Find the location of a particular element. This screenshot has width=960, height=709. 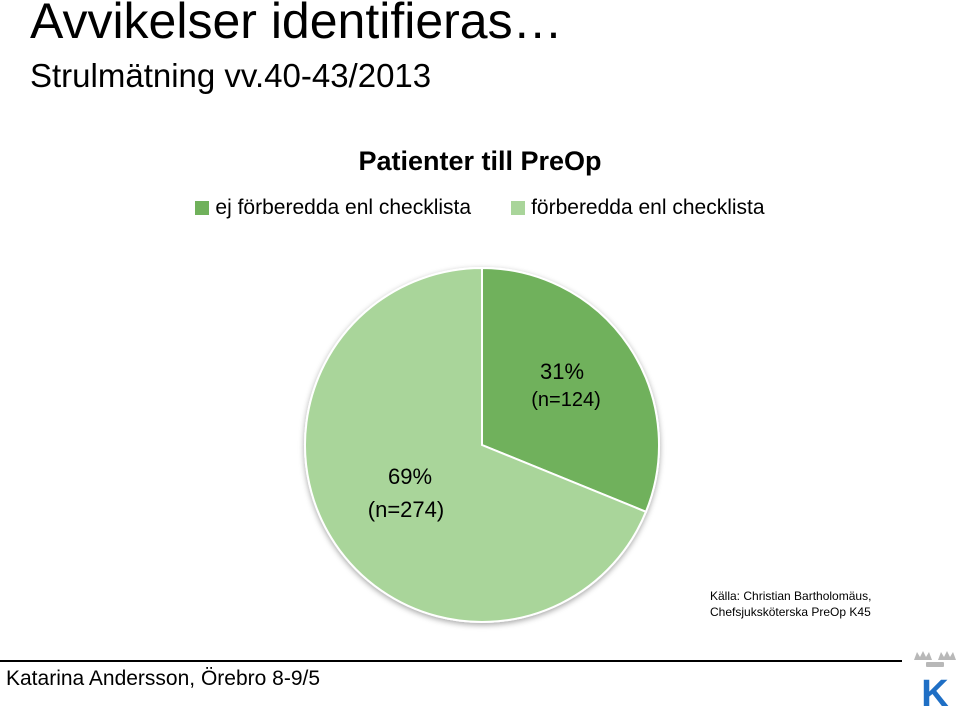

footer-divider is located at coordinates (451, 661).